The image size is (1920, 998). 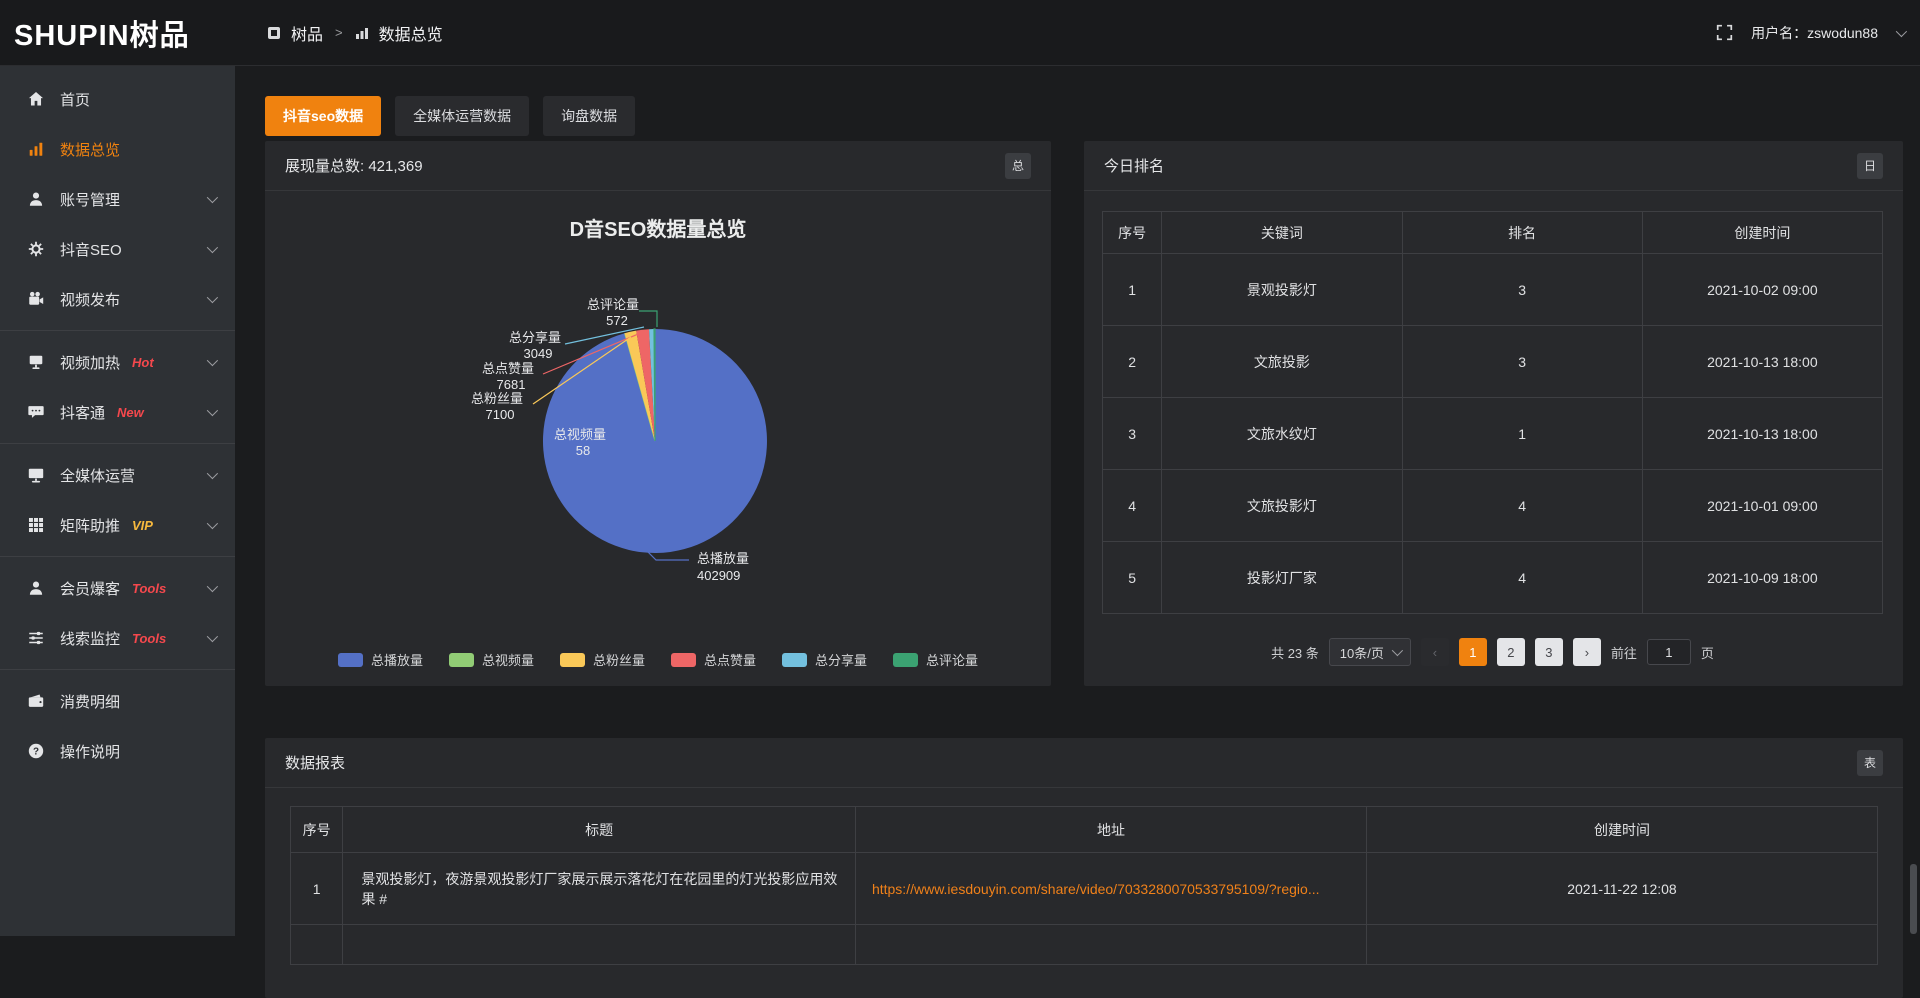 I want to click on col-index: 序号, so click(x=317, y=830).